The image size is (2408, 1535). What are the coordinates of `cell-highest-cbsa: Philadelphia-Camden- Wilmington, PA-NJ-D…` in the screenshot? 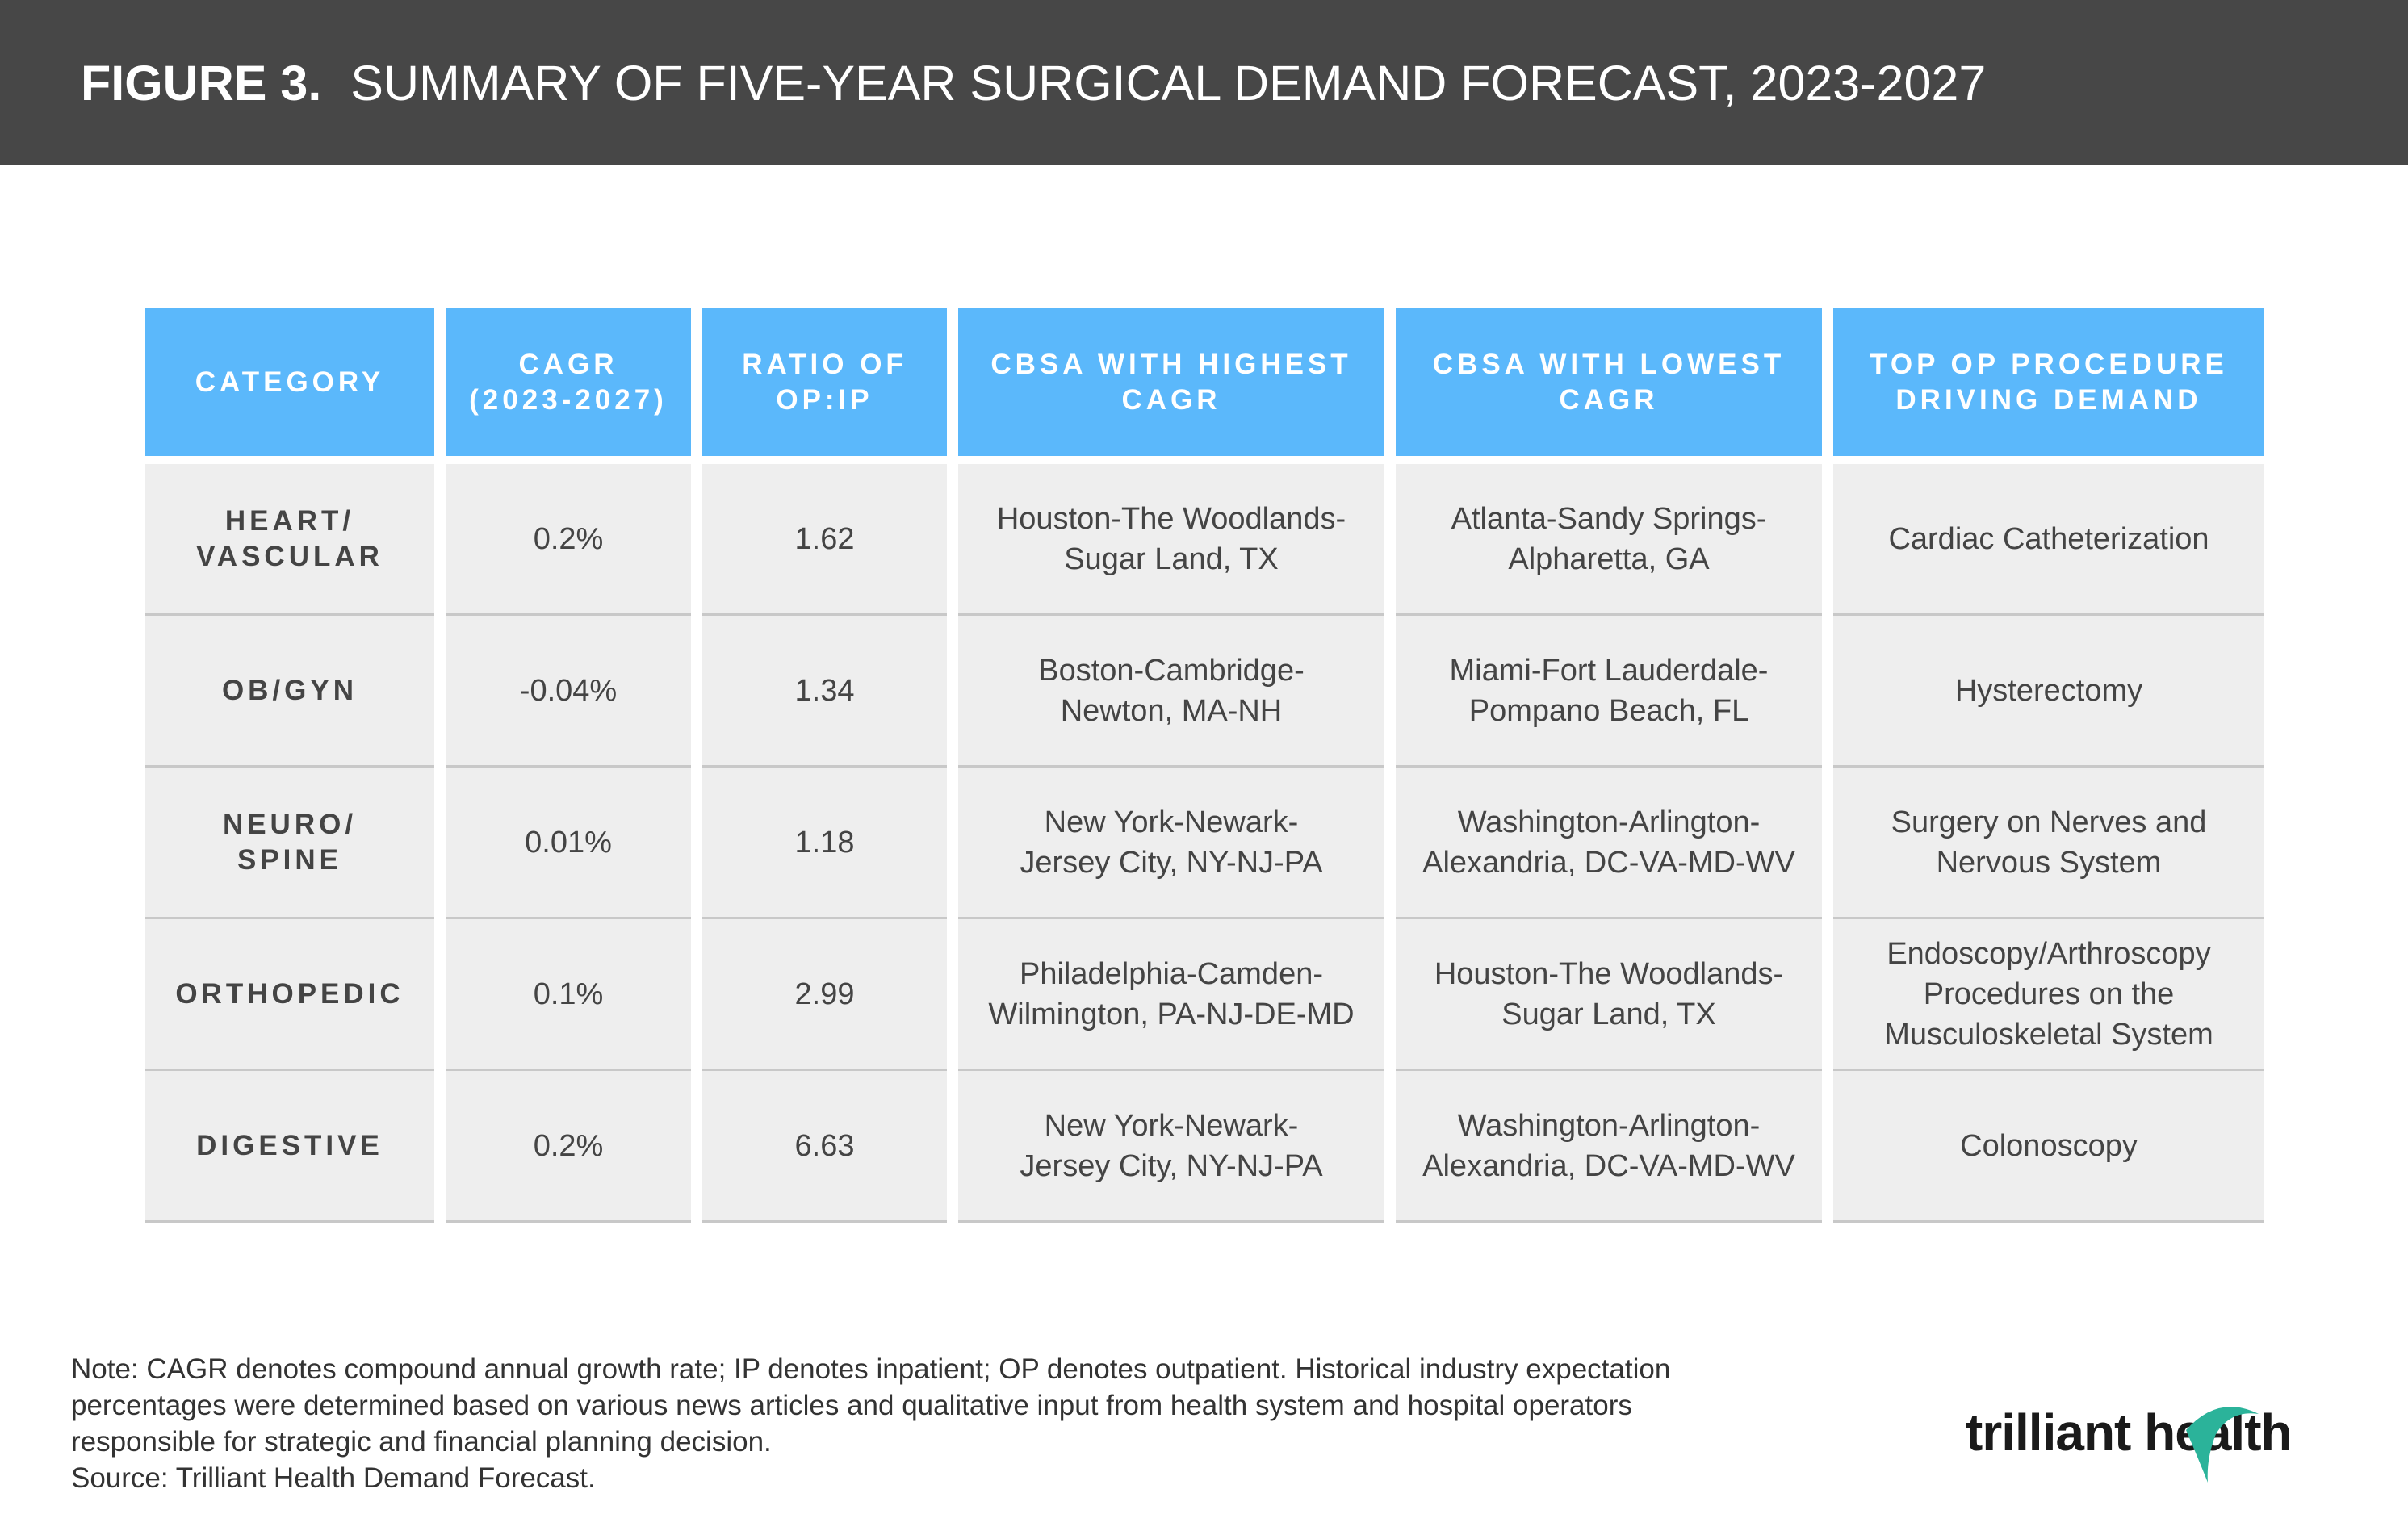 It's located at (1171, 995).